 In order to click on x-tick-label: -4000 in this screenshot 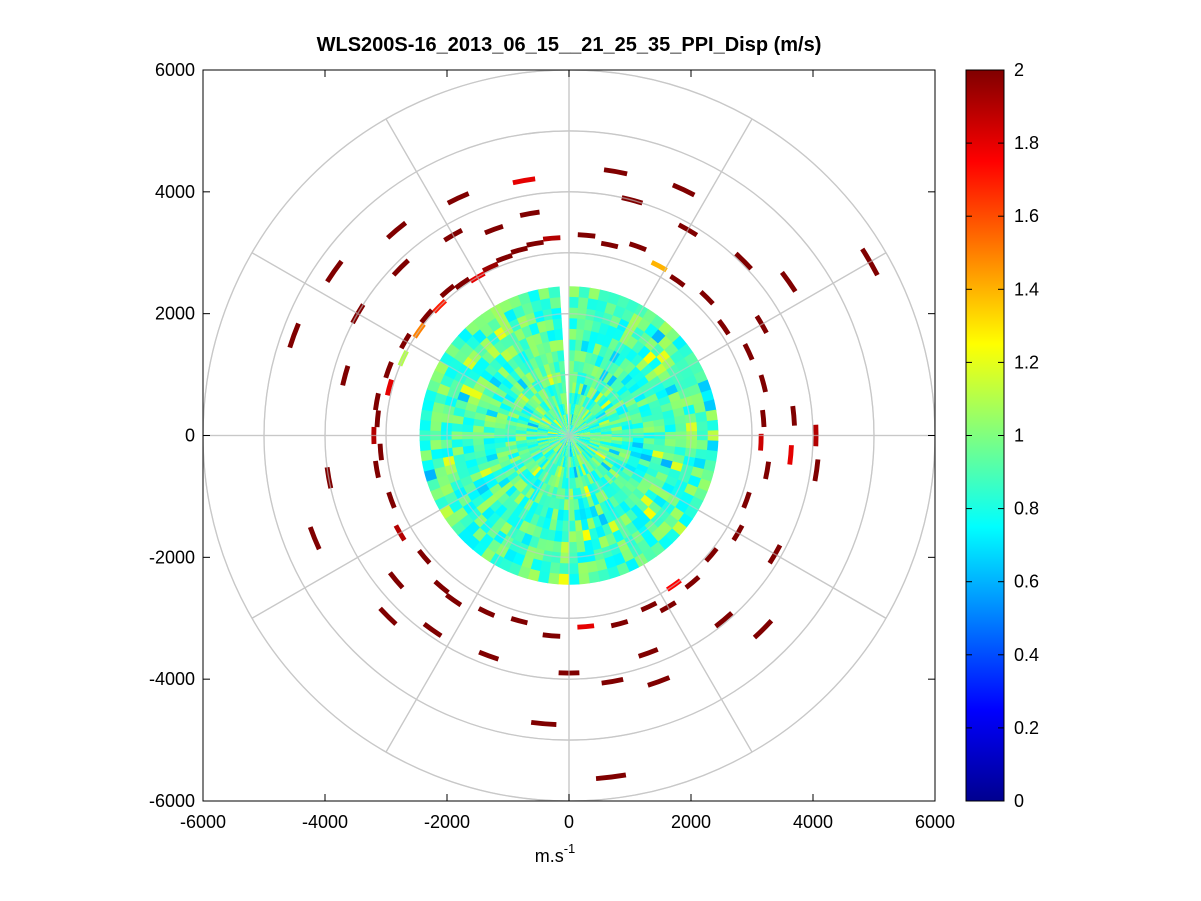, I will do `click(325, 822)`.